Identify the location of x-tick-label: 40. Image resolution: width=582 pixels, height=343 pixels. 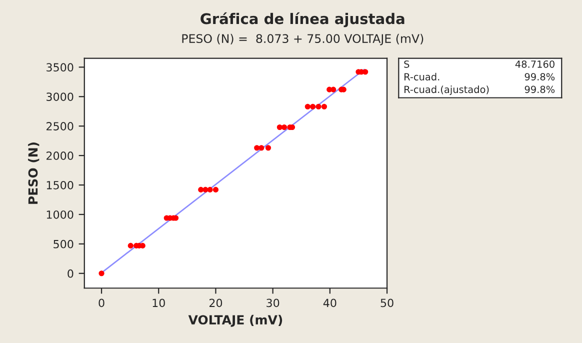
(329, 303).